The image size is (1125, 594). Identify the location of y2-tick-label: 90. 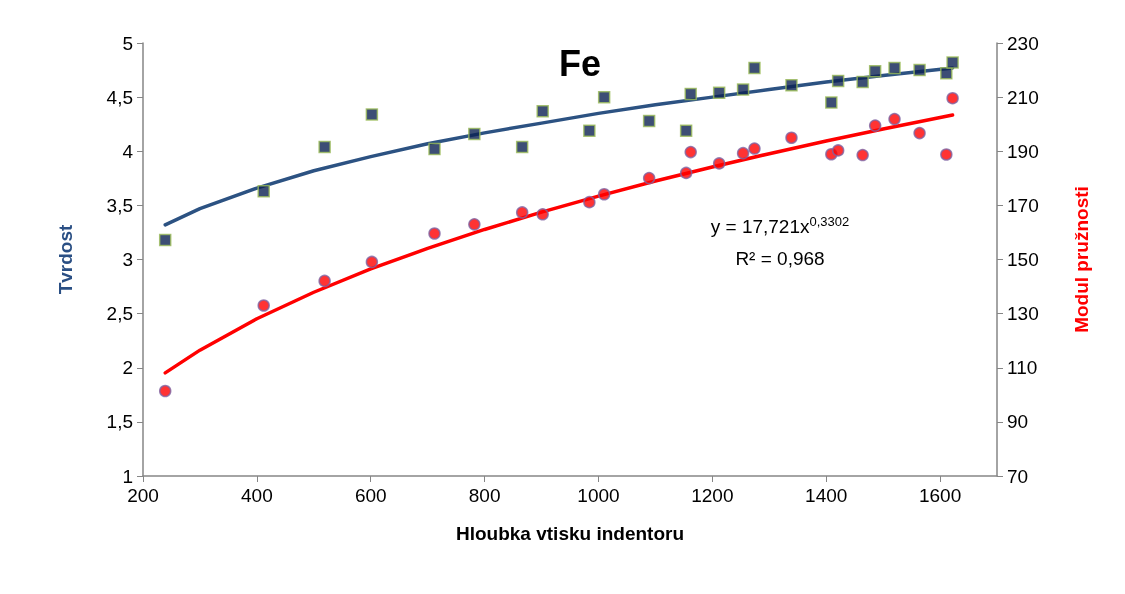
(1018, 422).